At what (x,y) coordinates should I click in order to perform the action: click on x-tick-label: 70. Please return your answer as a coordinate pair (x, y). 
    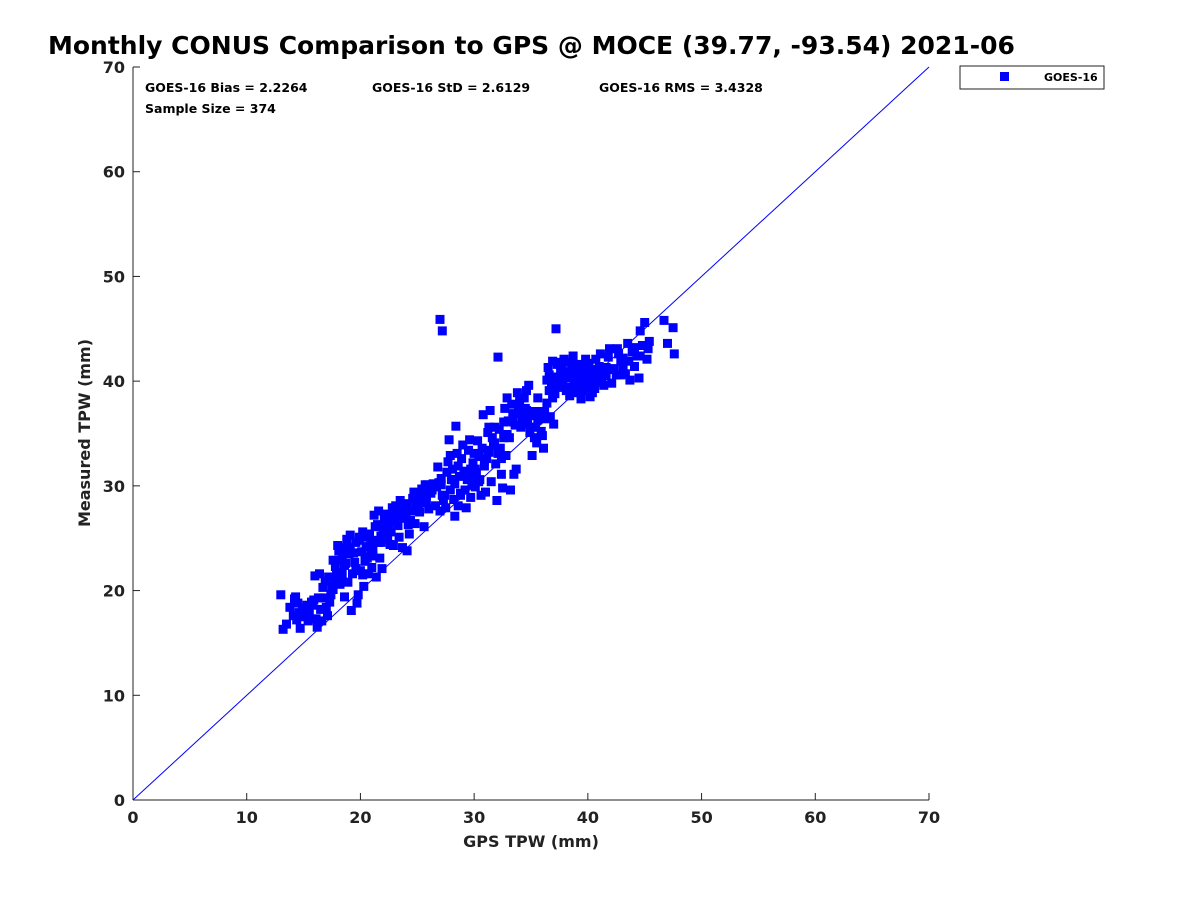
    Looking at the image, I should click on (929, 817).